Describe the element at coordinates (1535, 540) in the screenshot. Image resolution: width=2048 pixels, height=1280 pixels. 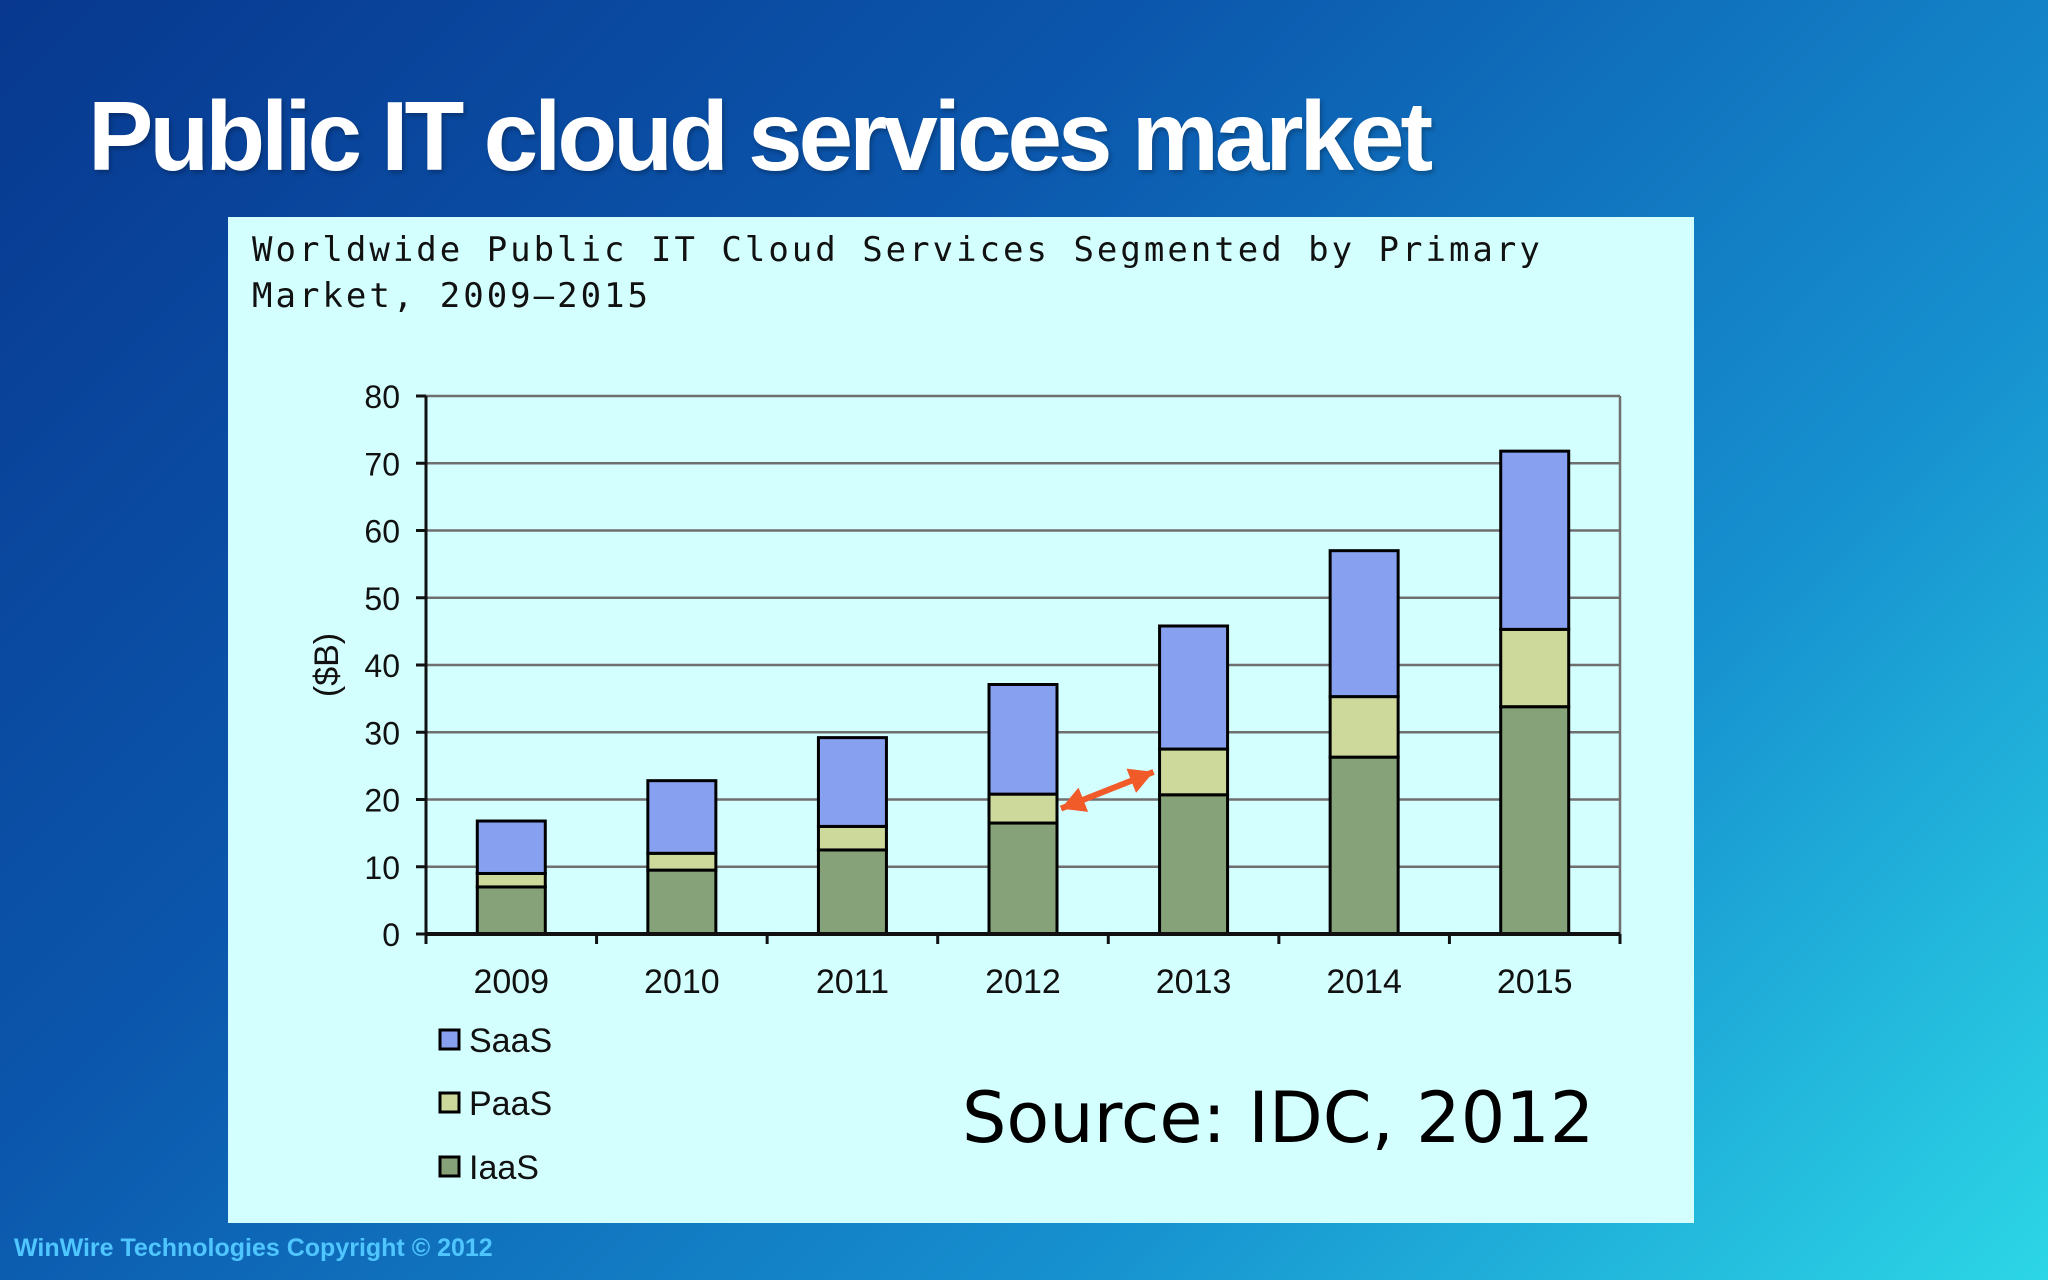
I see `bar-saas-2015` at that location.